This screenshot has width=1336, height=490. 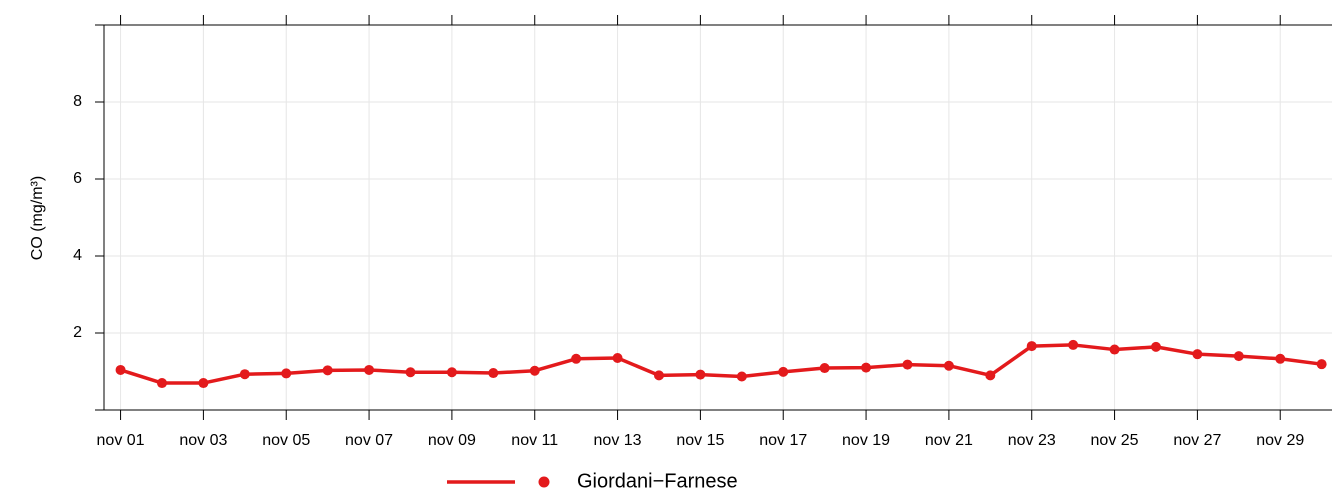 I want to click on x-tick-label: nov 11, so click(x=534, y=440).